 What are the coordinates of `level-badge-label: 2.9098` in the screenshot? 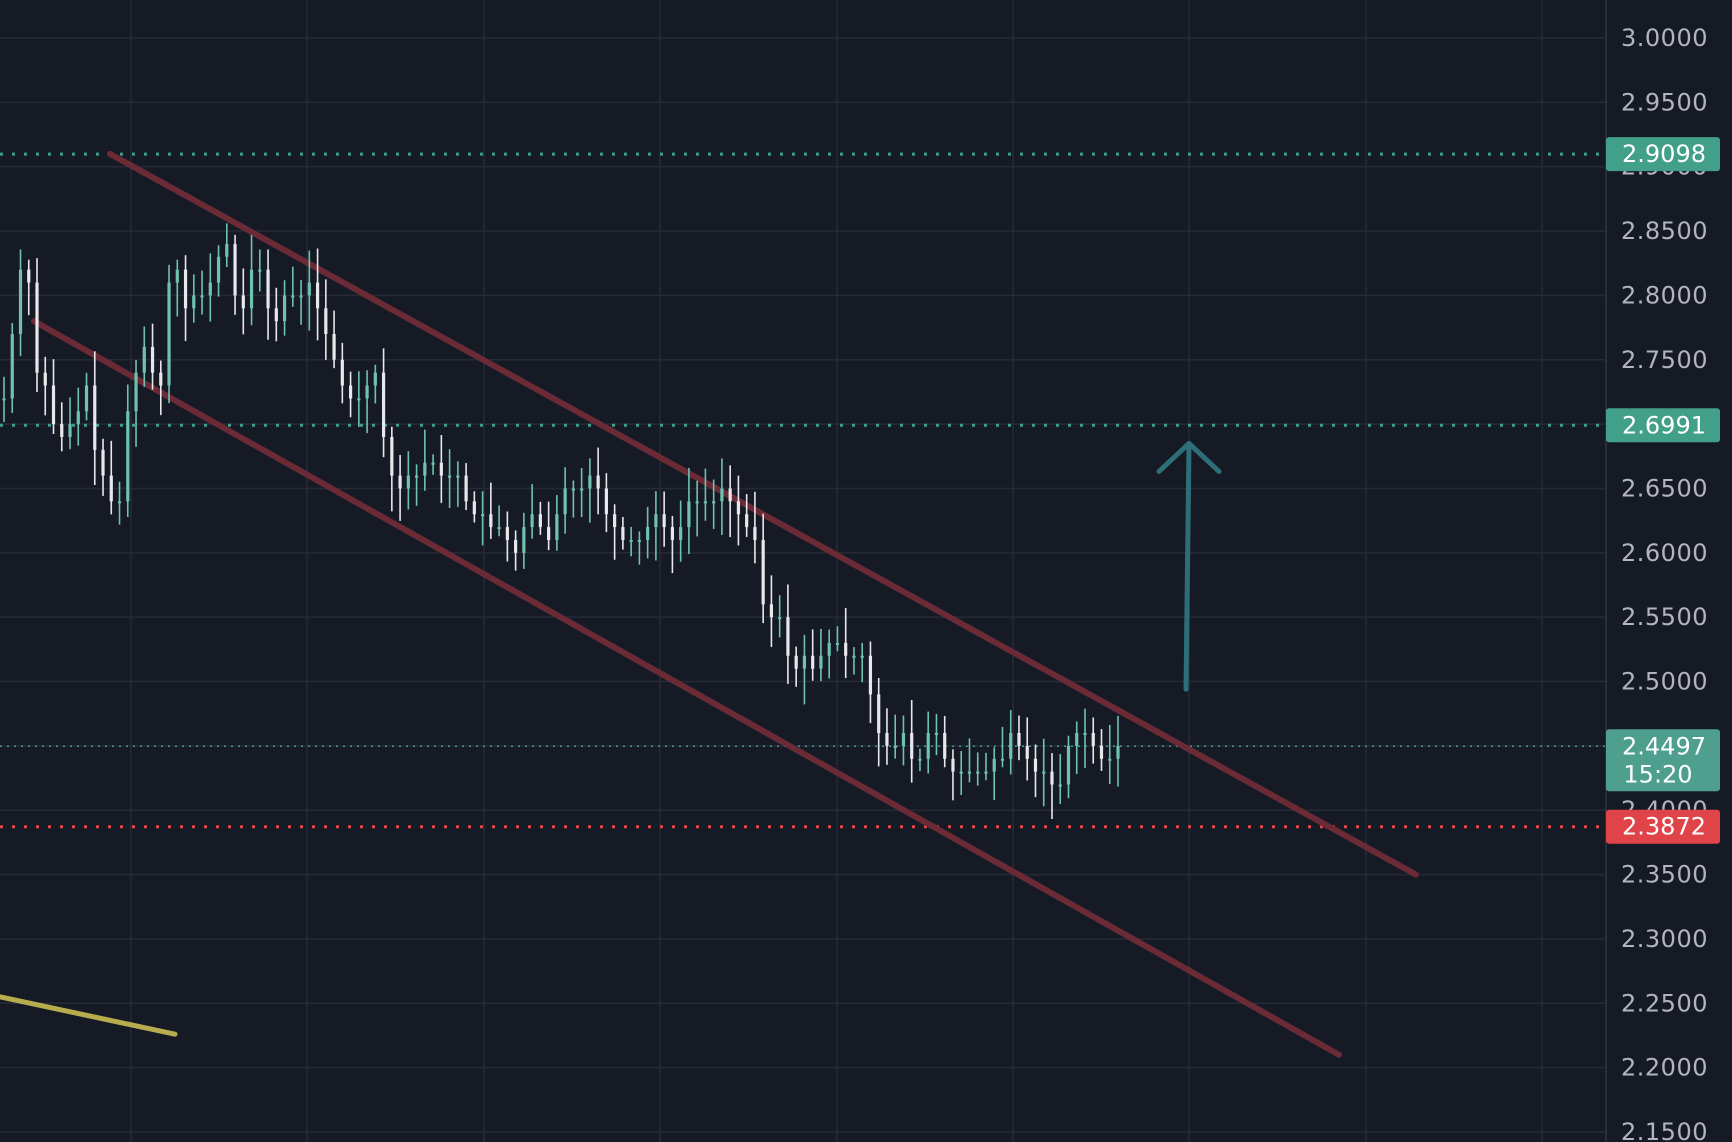 It's located at (1664, 154).